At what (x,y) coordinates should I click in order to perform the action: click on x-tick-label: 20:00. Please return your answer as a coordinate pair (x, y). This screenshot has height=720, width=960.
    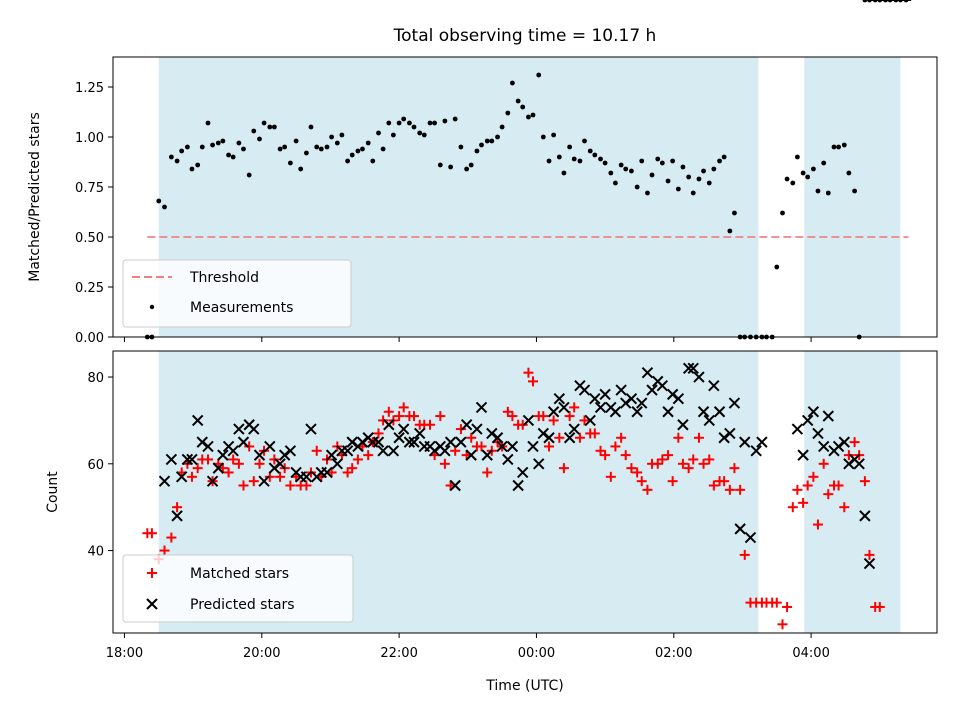
    Looking at the image, I should click on (261, 653).